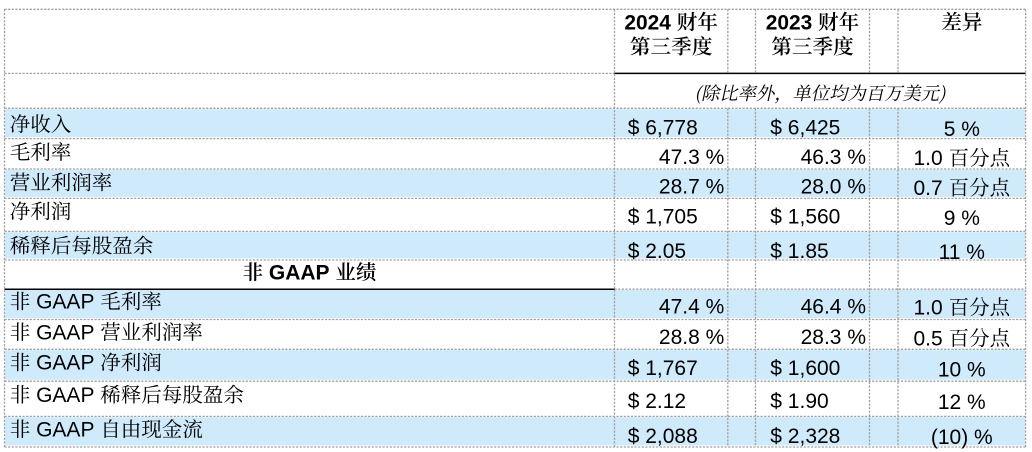 The width and height of the screenshot is (1032, 452). I want to click on svg-text: $ 2.05, so click(657, 251).